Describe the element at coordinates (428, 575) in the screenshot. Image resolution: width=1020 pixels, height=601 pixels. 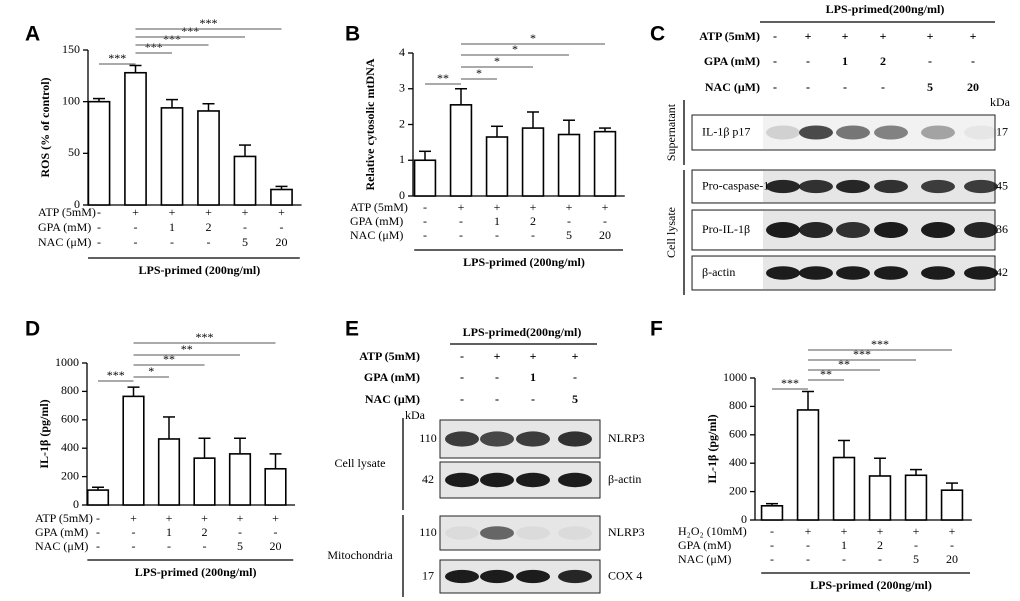
I see `band-mw: 17` at that location.